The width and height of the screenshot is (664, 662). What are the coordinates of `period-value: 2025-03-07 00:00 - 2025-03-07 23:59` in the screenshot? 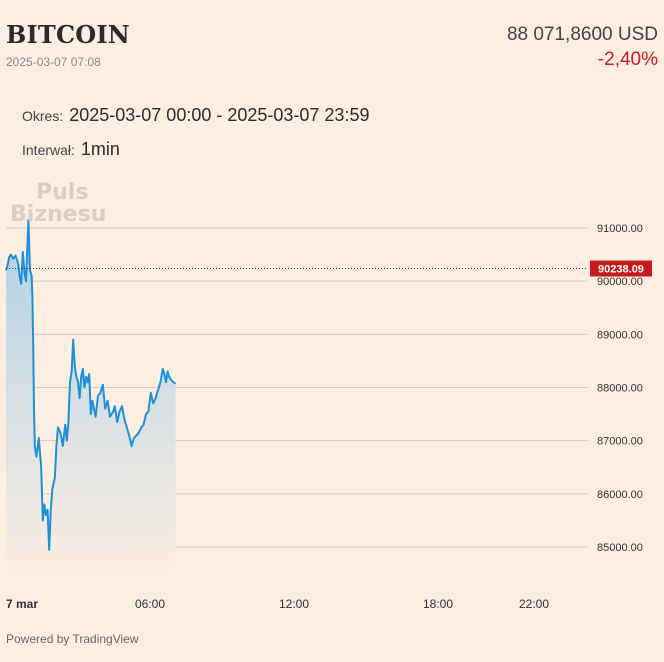 It's located at (219, 115).